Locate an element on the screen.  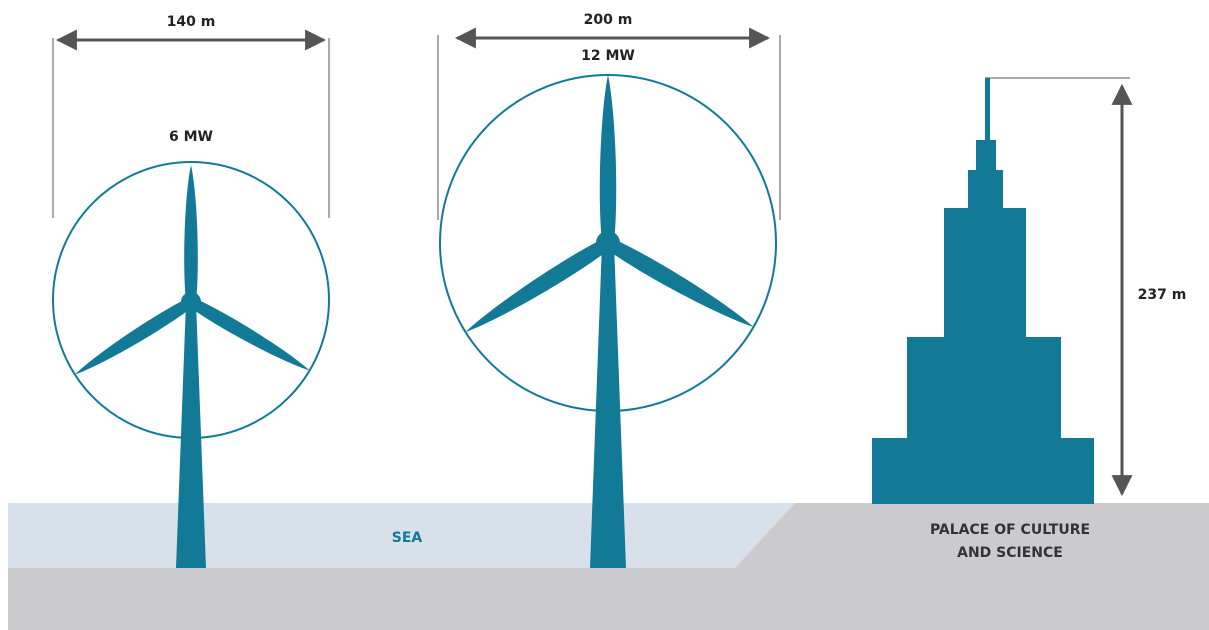
sea-label: SEA is located at coordinates (407, 538).